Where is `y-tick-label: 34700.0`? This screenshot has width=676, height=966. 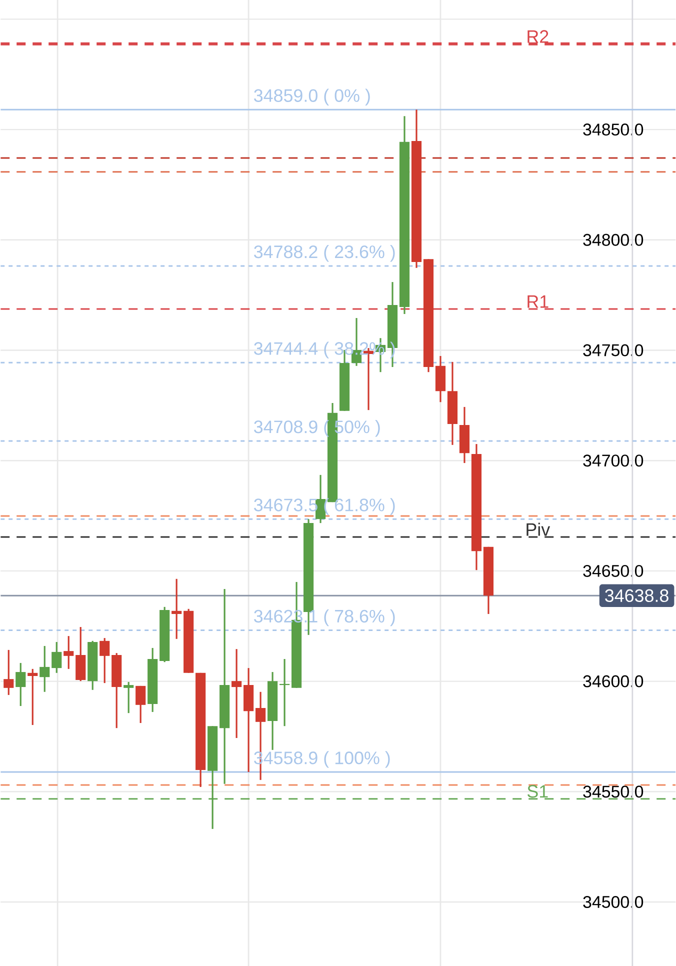 y-tick-label: 34700.0 is located at coordinates (613, 460).